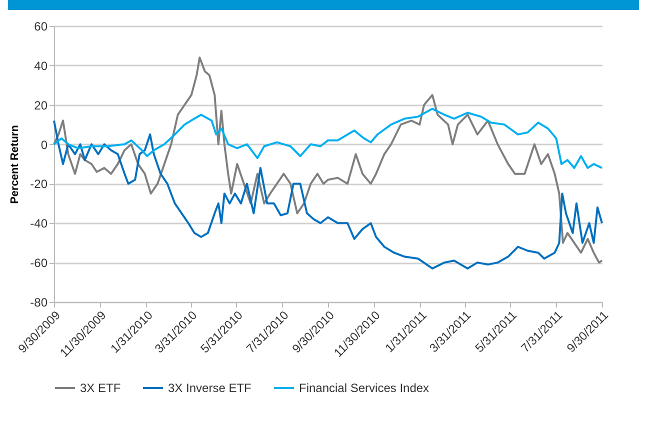  Describe the element at coordinates (364, 388) in the screenshot. I see `legend-label: Financial Services Index` at that location.